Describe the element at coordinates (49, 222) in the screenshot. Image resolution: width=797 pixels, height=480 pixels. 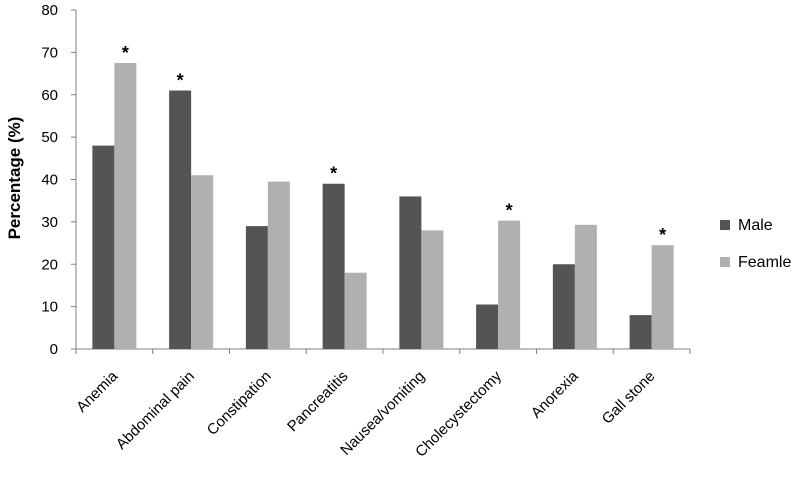
I see `y-tick-label: 30` at that location.